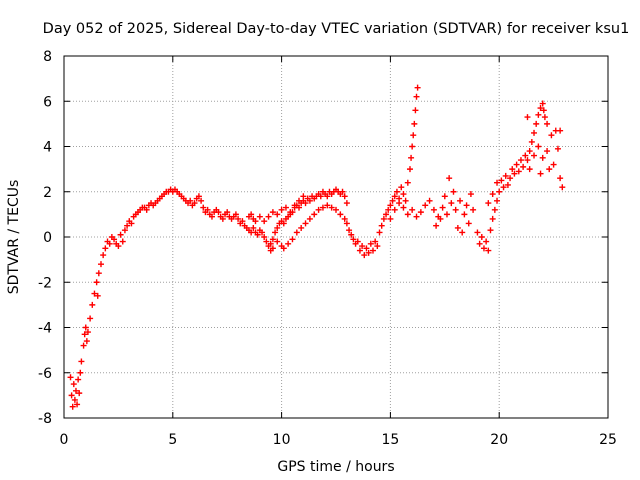  What do you see at coordinates (47, 193) in the screenshot?
I see `y-tick-label: 2` at bounding box center [47, 193].